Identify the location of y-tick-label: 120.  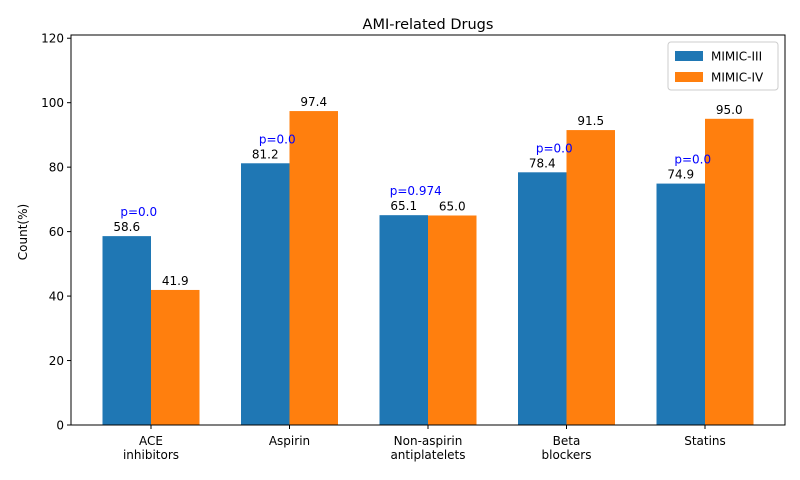
(52, 39).